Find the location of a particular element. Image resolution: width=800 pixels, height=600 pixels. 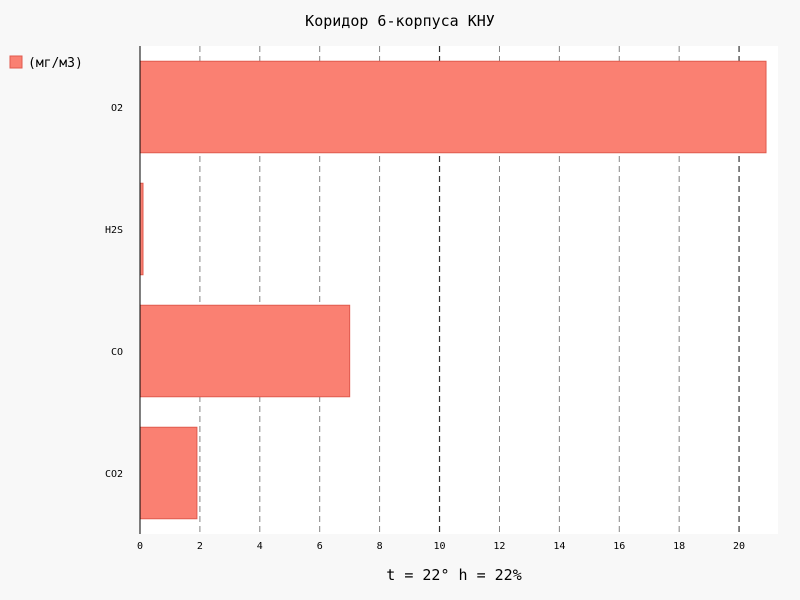

bar-co2 is located at coordinates (168, 473).